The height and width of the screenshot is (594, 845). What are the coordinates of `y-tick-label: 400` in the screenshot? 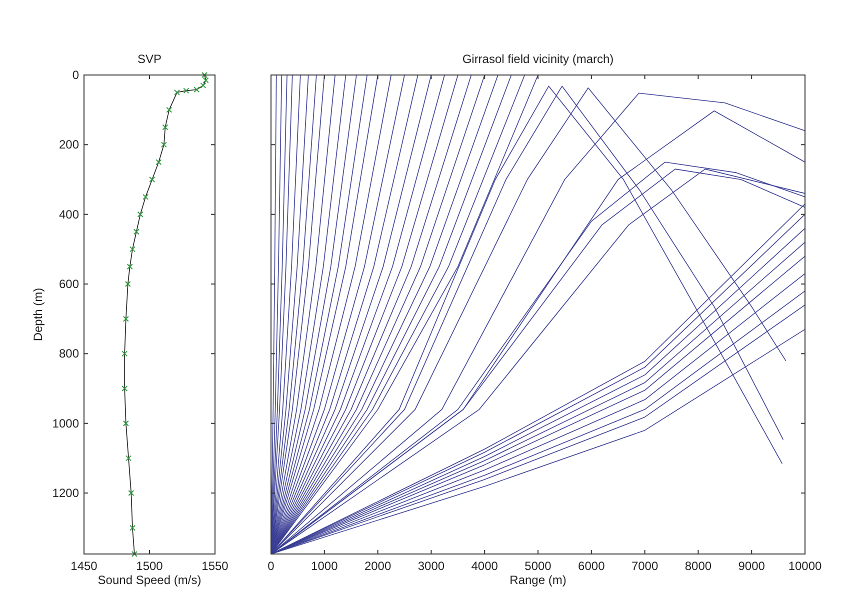 It's located at (69, 214).